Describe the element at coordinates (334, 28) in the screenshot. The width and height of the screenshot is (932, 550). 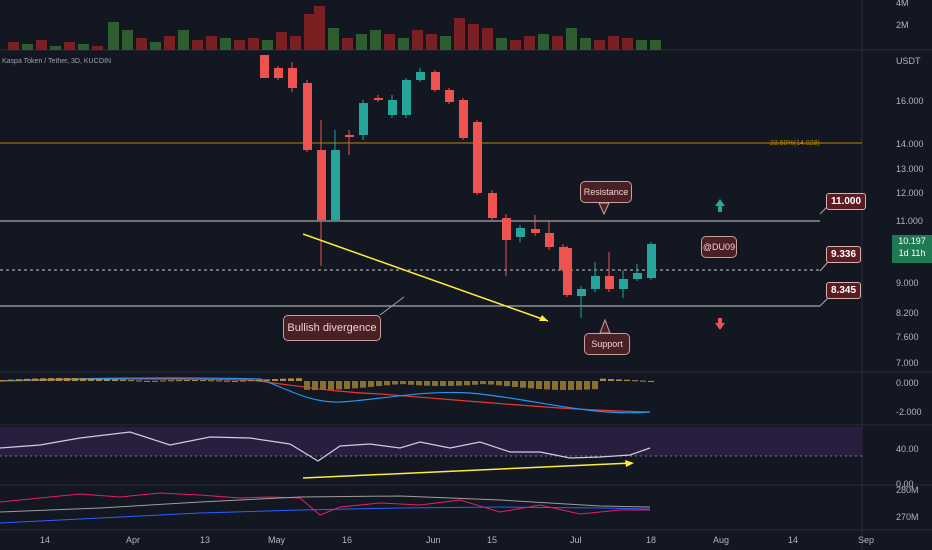
I see `volume-bars` at that location.